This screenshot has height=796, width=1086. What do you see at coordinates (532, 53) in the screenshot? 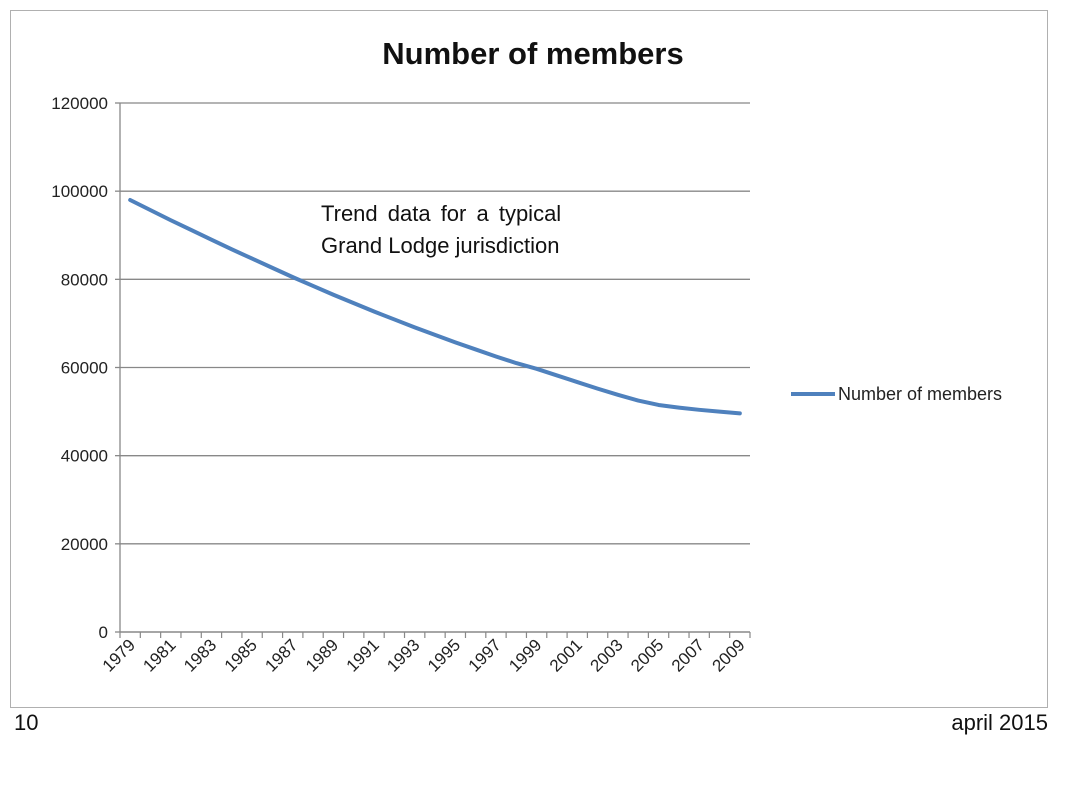
I see `chart-title: Number of members` at bounding box center [532, 53].